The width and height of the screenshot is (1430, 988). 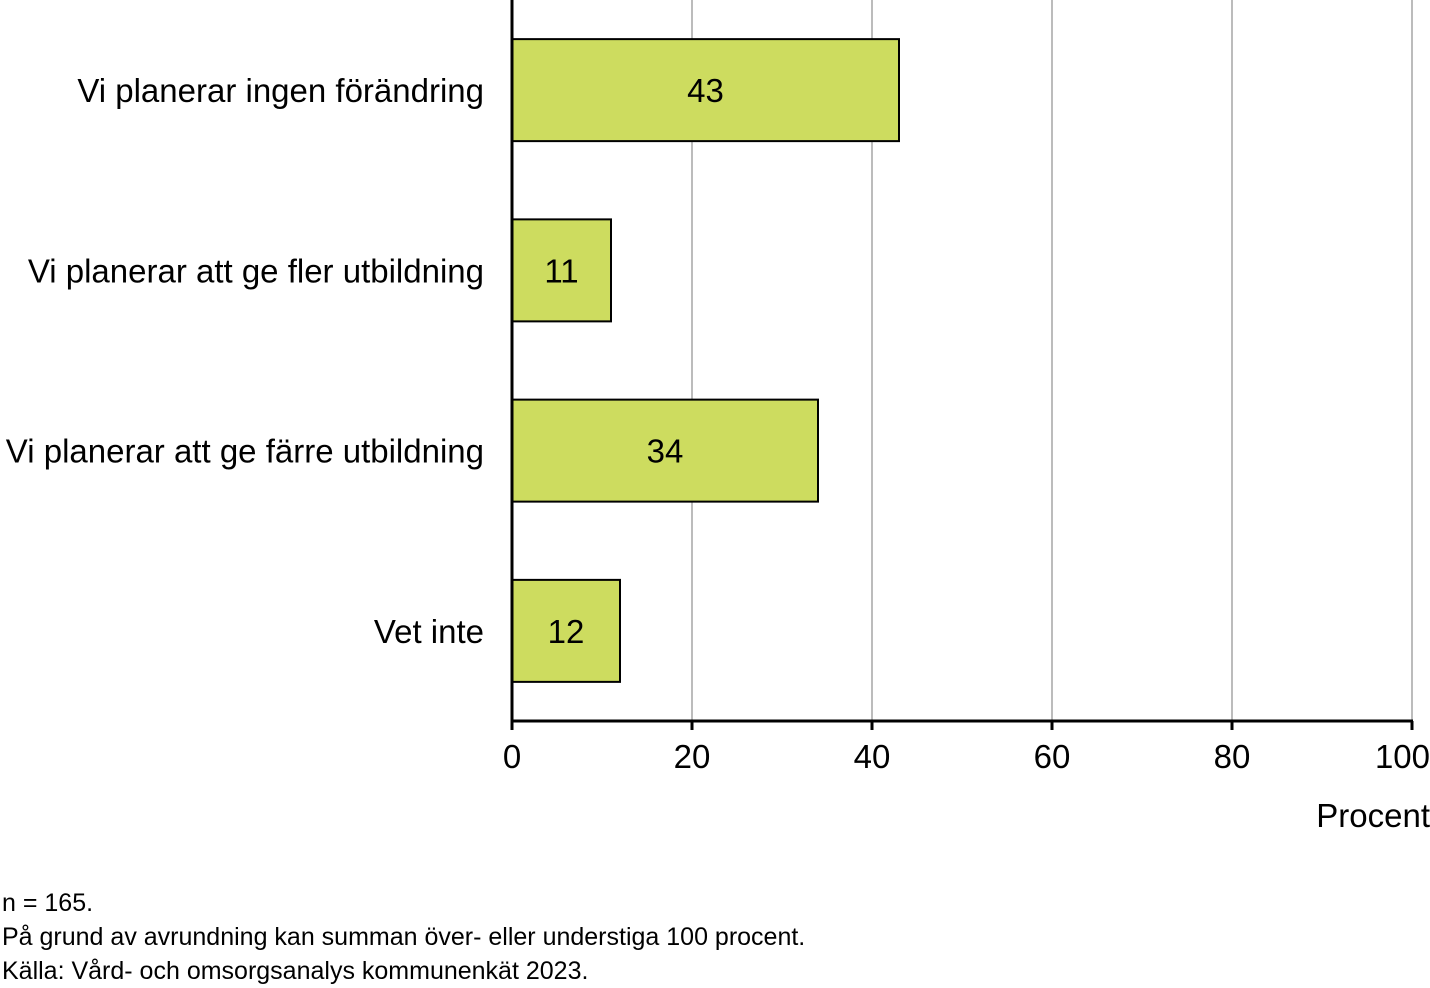 I want to click on x-tick-label-80: 80, so click(x=1232, y=756).